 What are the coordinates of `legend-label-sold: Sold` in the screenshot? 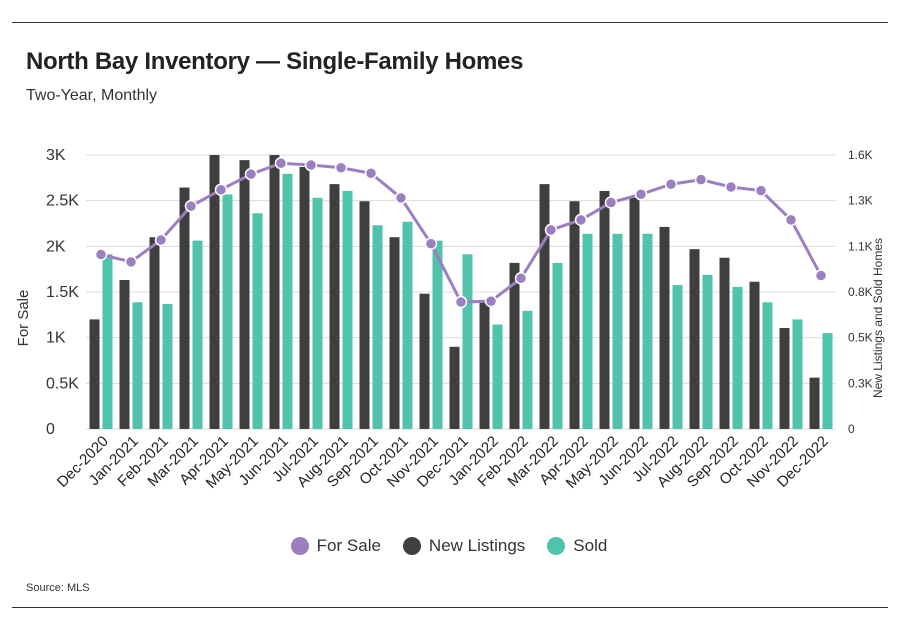 It's located at (590, 545).